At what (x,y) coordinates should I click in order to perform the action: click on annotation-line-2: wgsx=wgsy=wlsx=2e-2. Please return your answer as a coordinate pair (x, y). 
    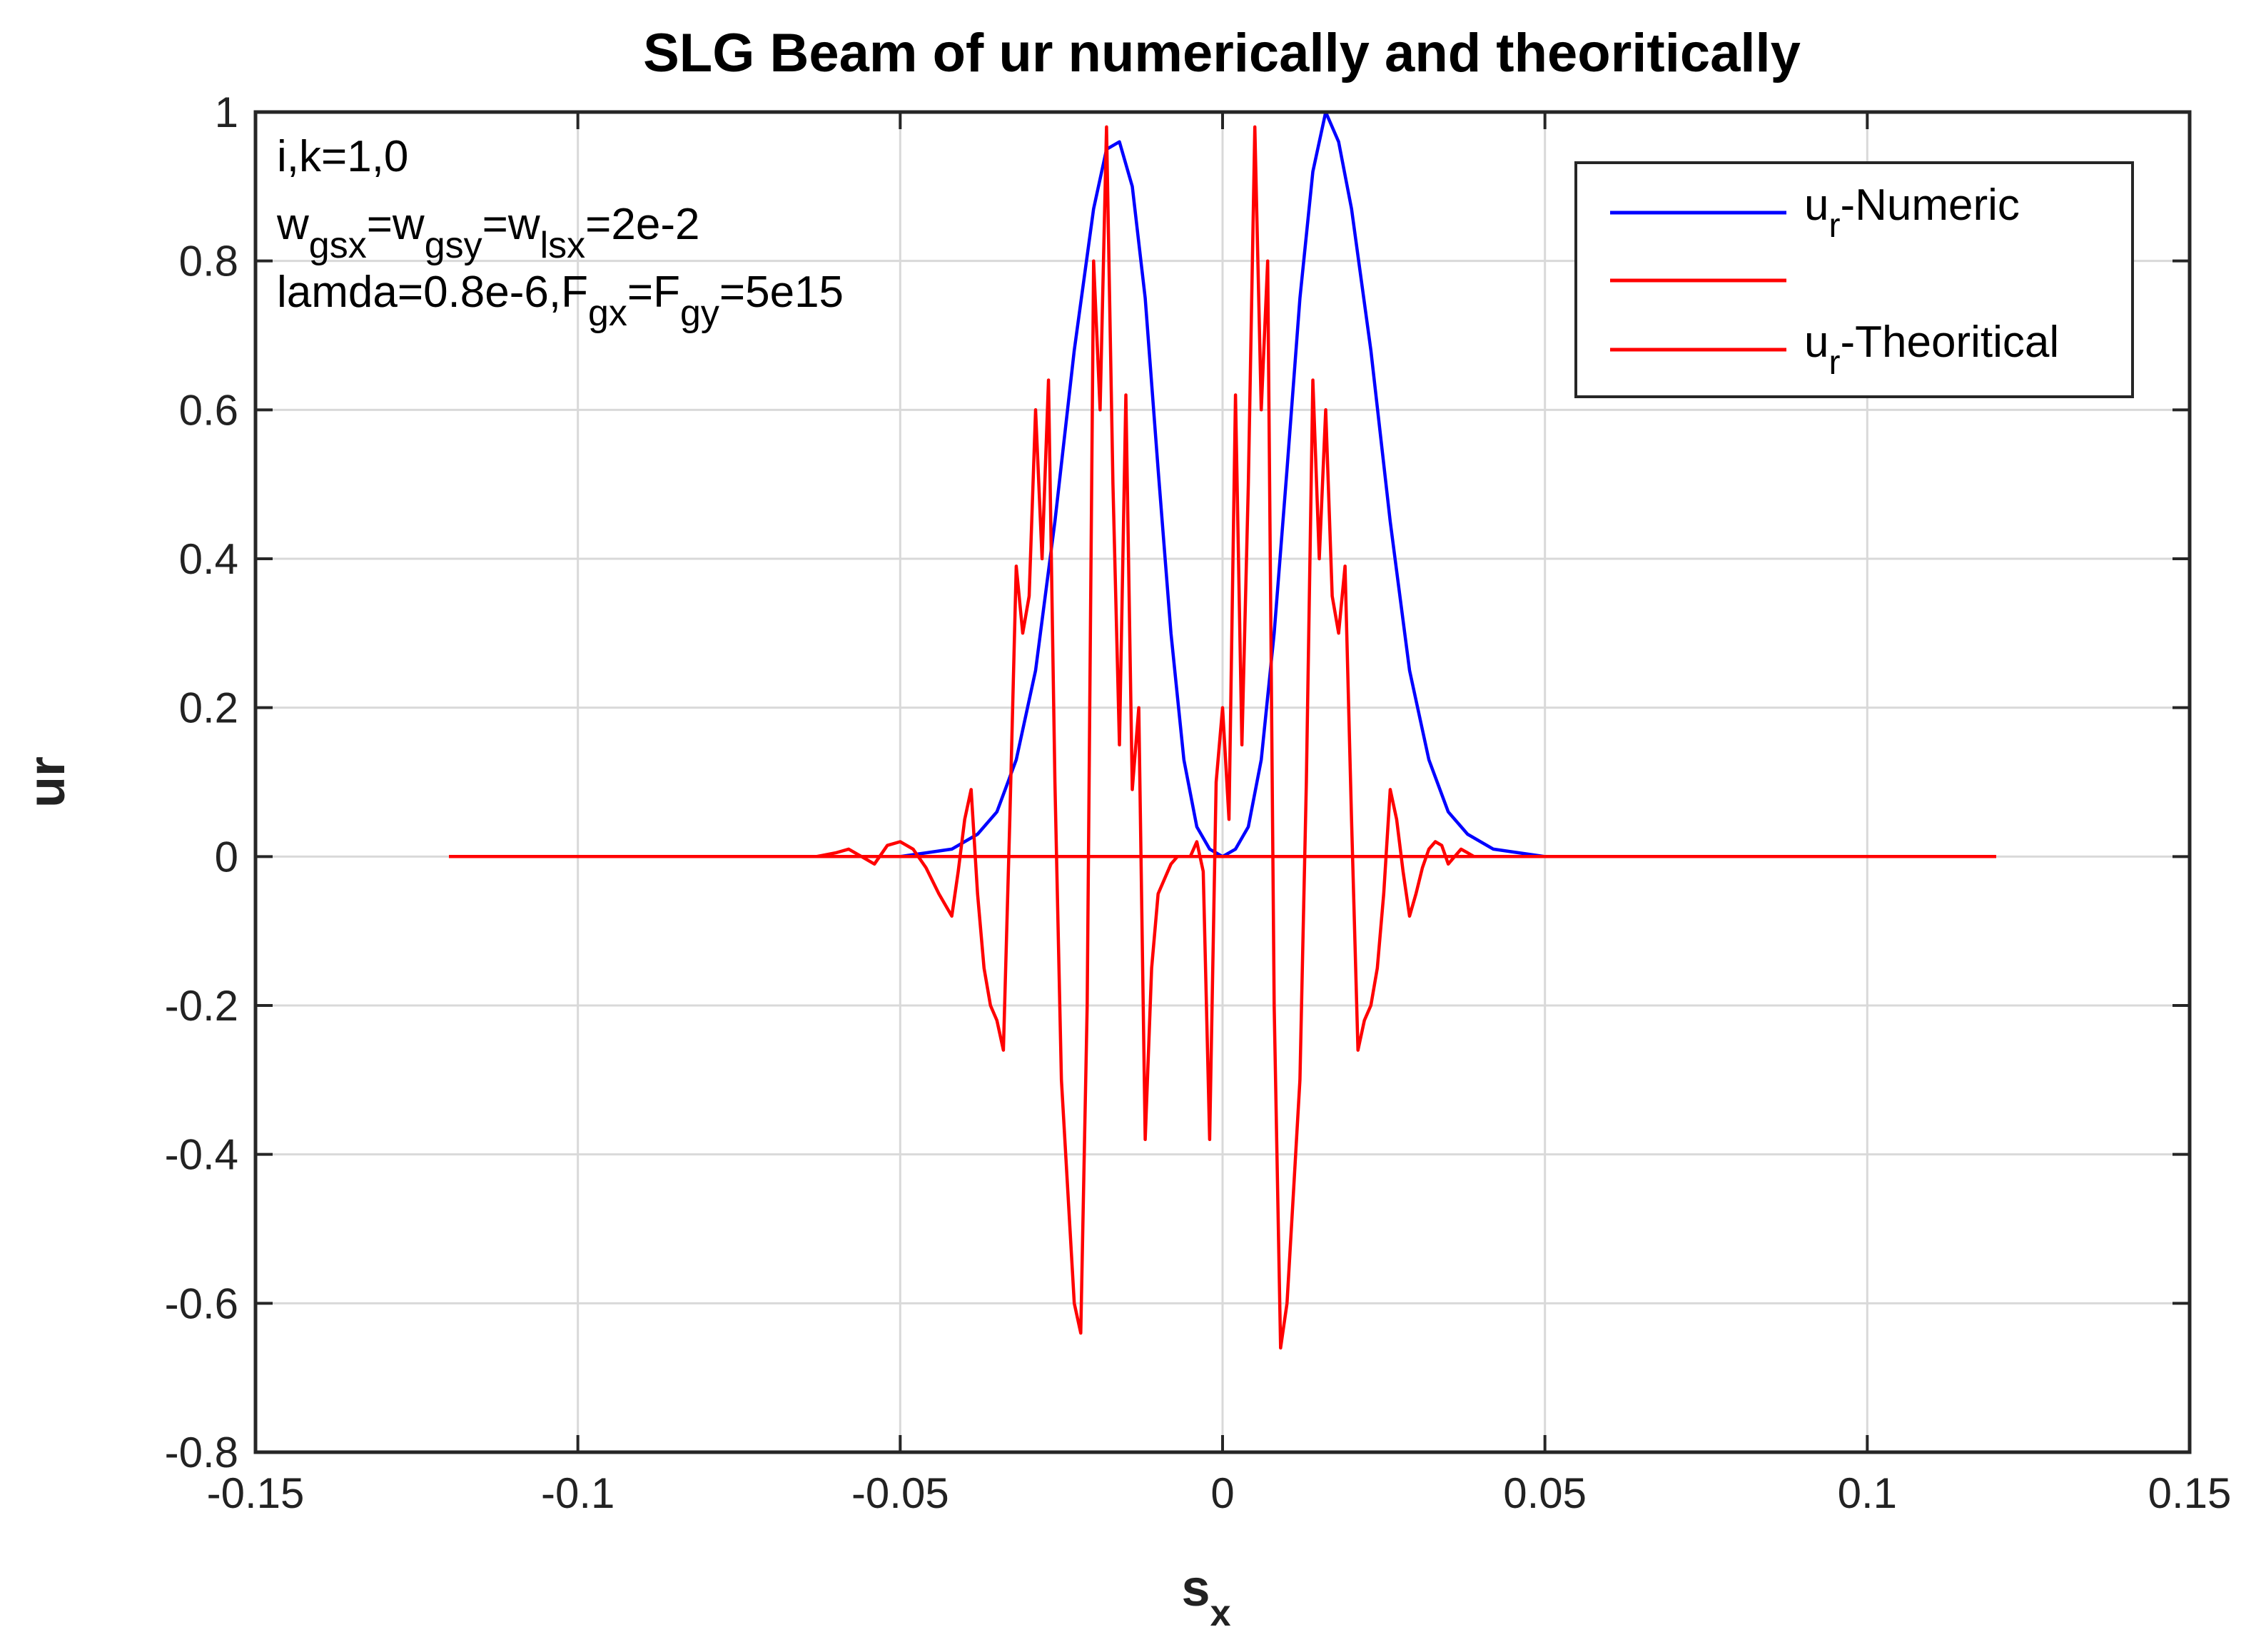
    Looking at the image, I should click on (488, 233).